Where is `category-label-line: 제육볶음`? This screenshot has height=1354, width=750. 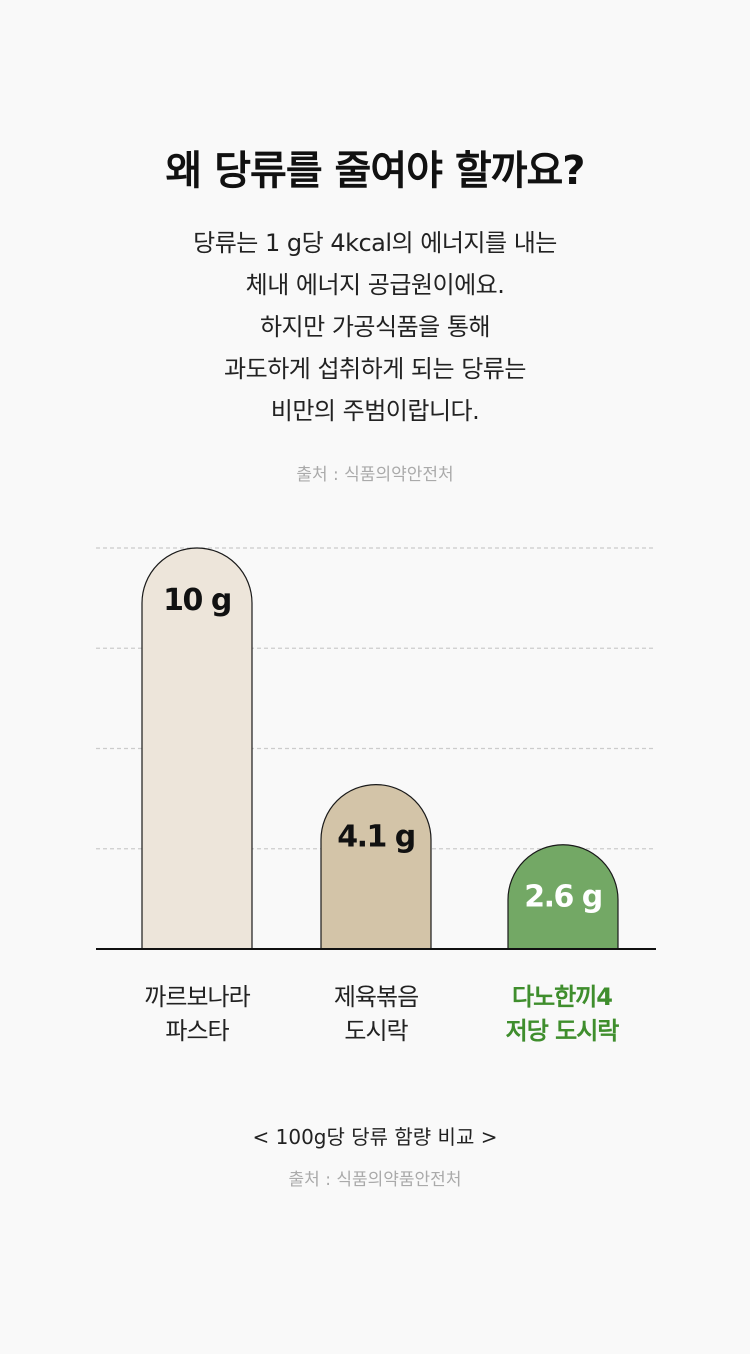 category-label-line: 제육볶음 is located at coordinates (376, 997).